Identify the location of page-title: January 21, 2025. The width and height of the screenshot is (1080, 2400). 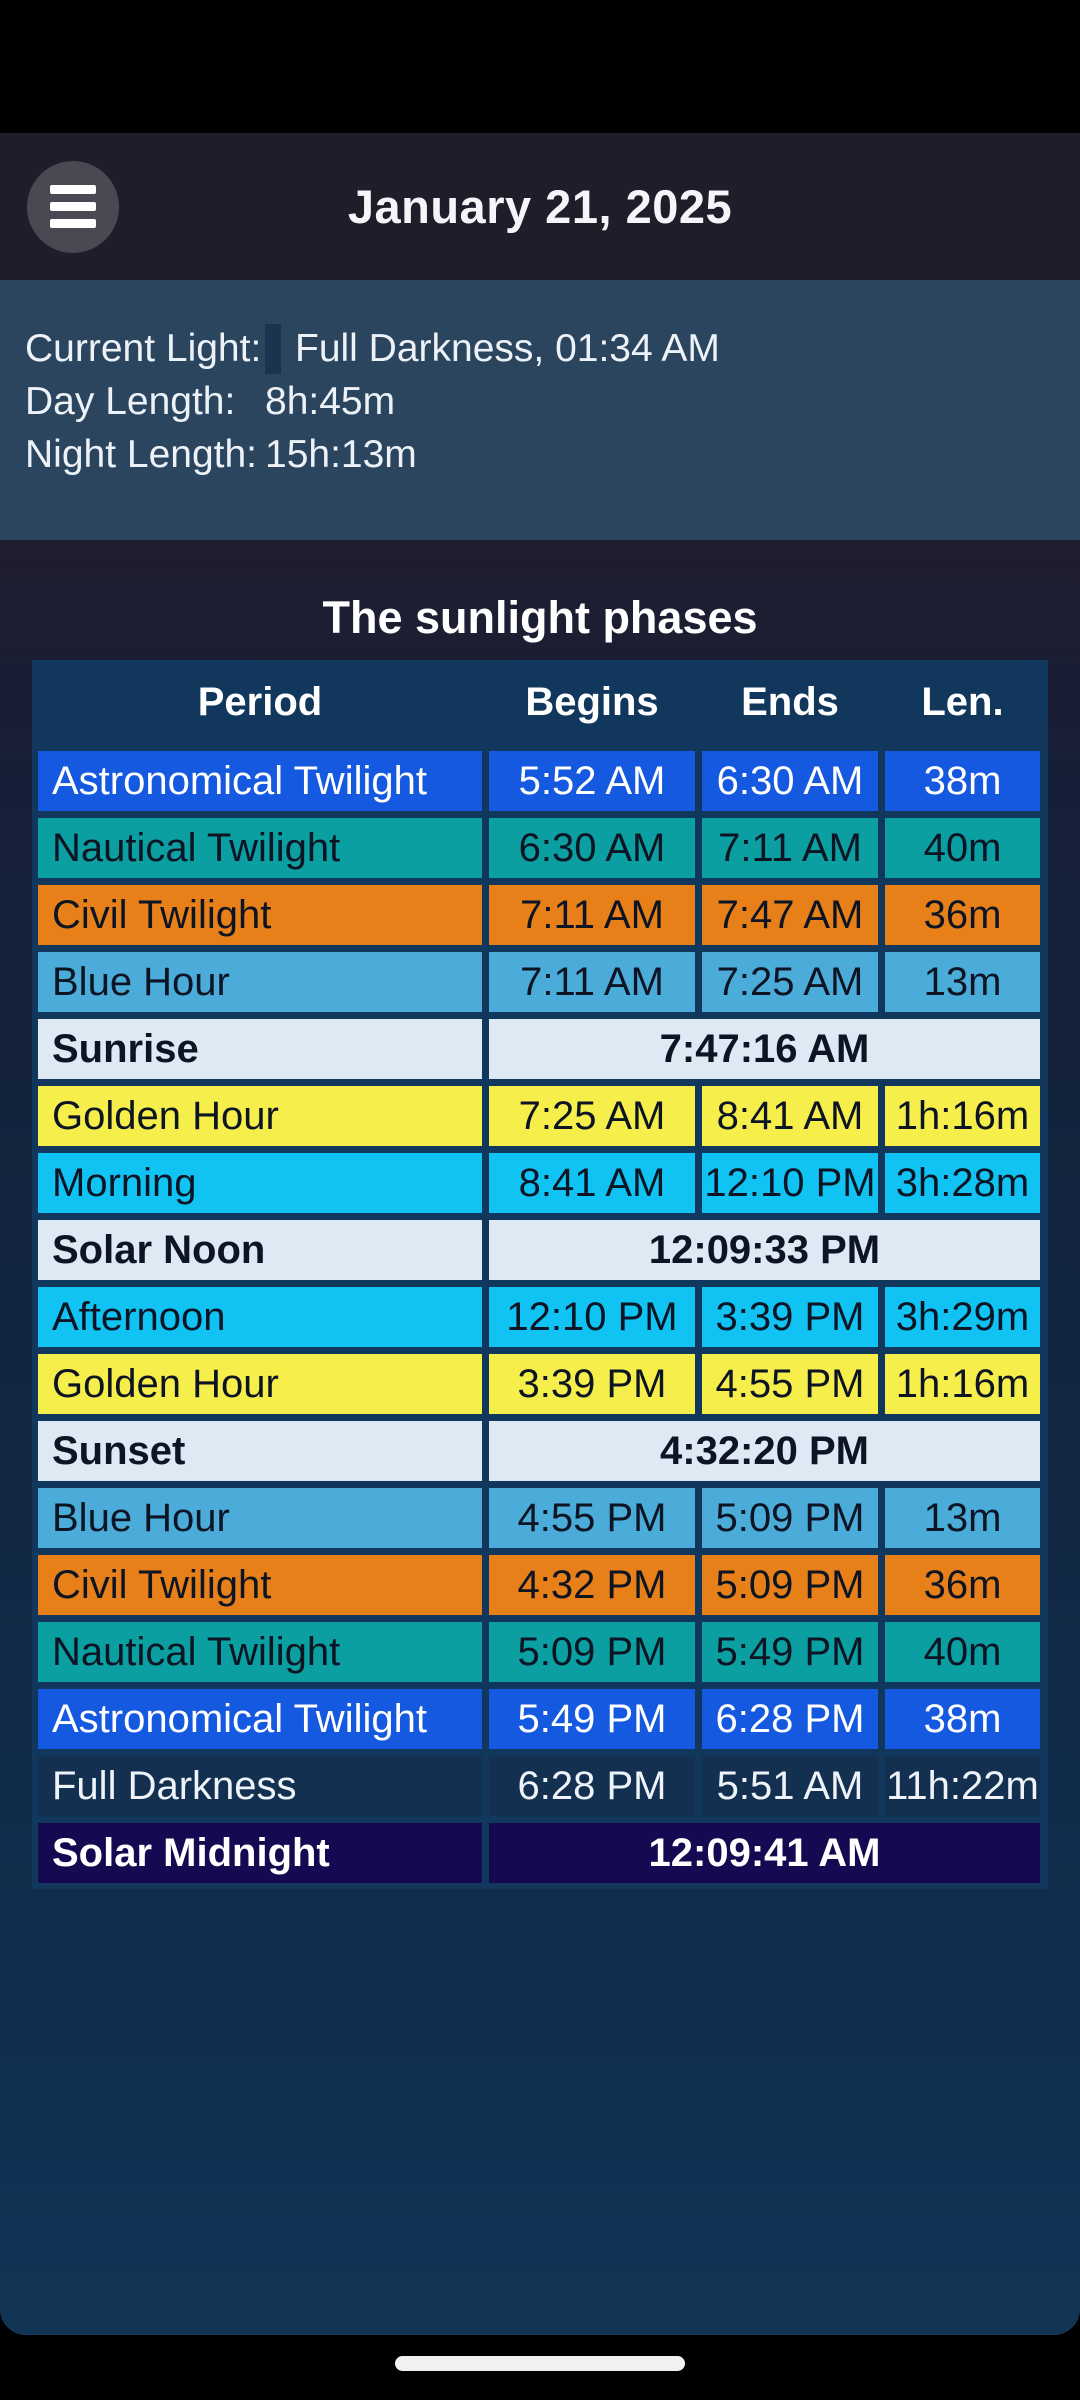
(540, 206).